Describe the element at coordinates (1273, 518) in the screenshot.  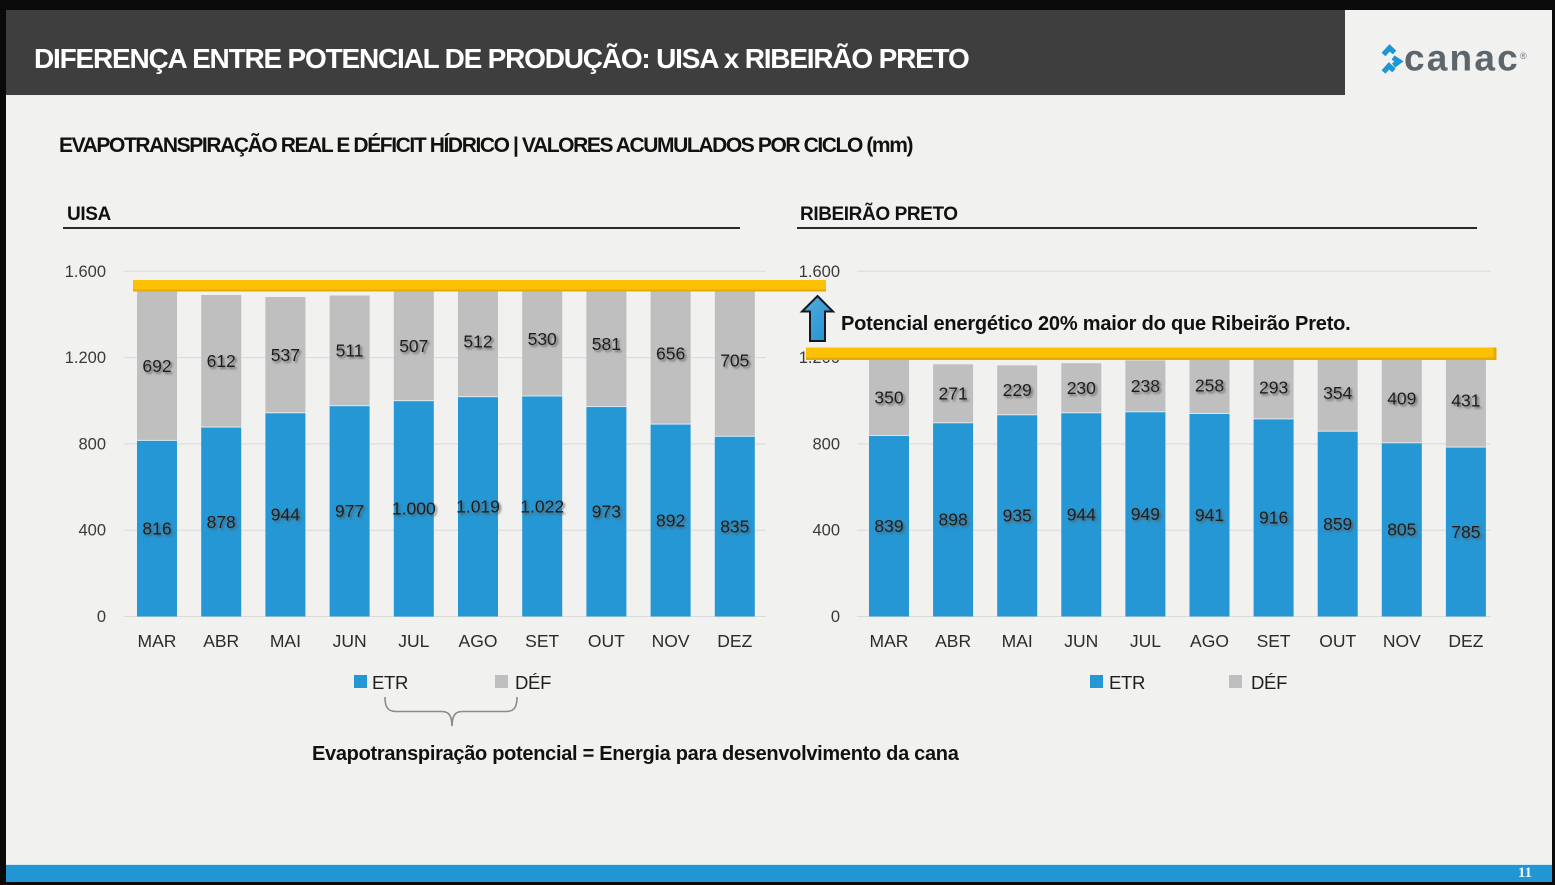
I see `svg-text: 916` at that location.